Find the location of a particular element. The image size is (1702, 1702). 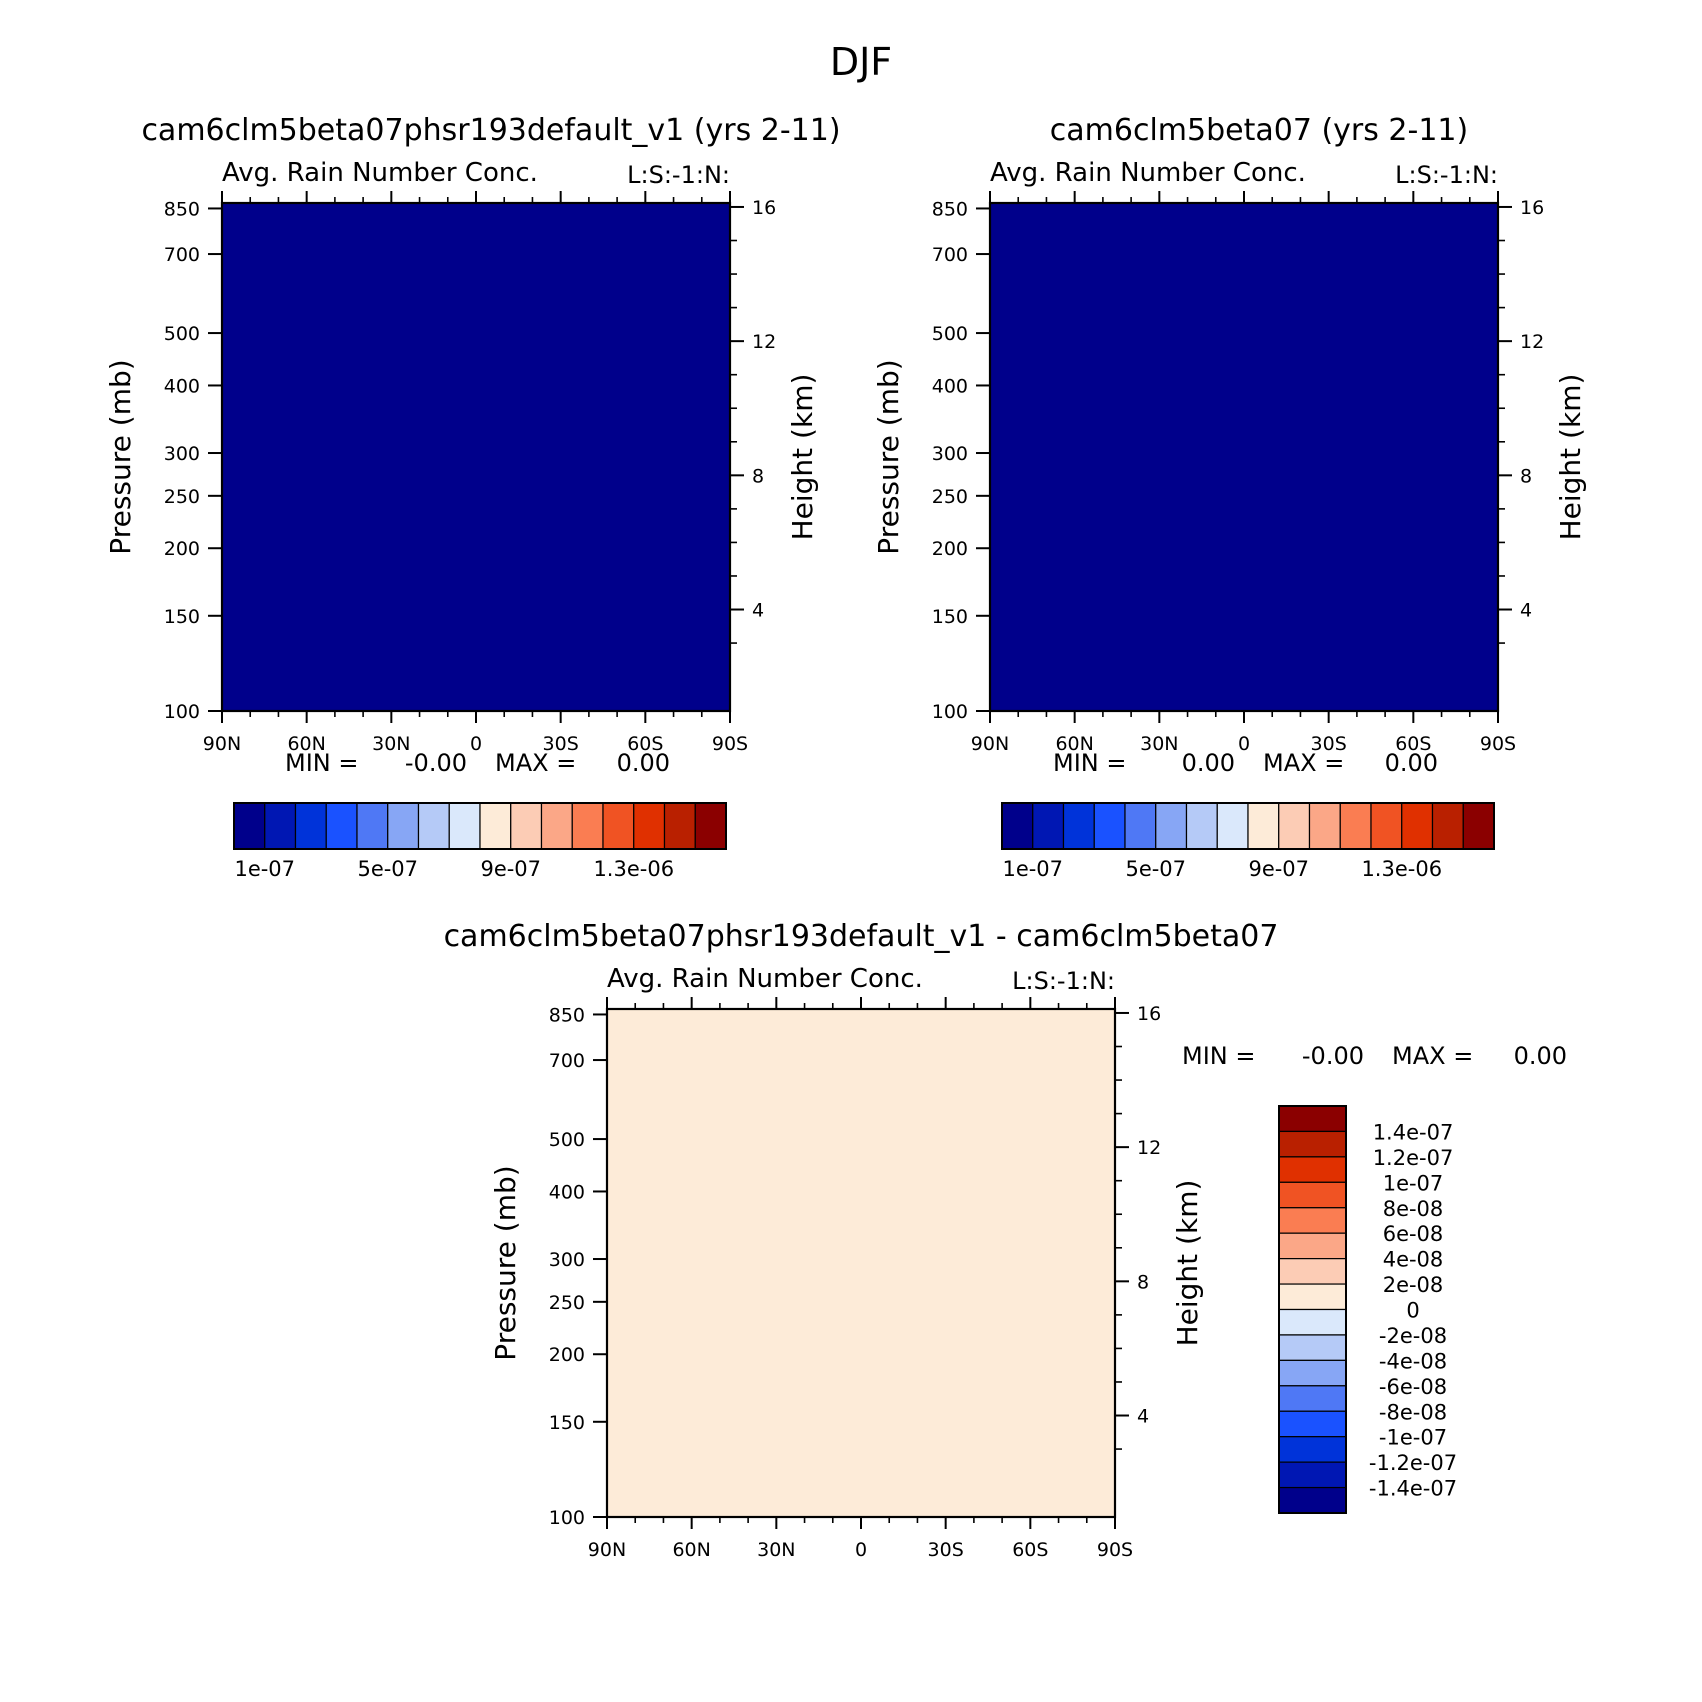

colorbar-1: 1e-07 5e-07 9e-07 1.3e-06 is located at coordinates (1248, 841).